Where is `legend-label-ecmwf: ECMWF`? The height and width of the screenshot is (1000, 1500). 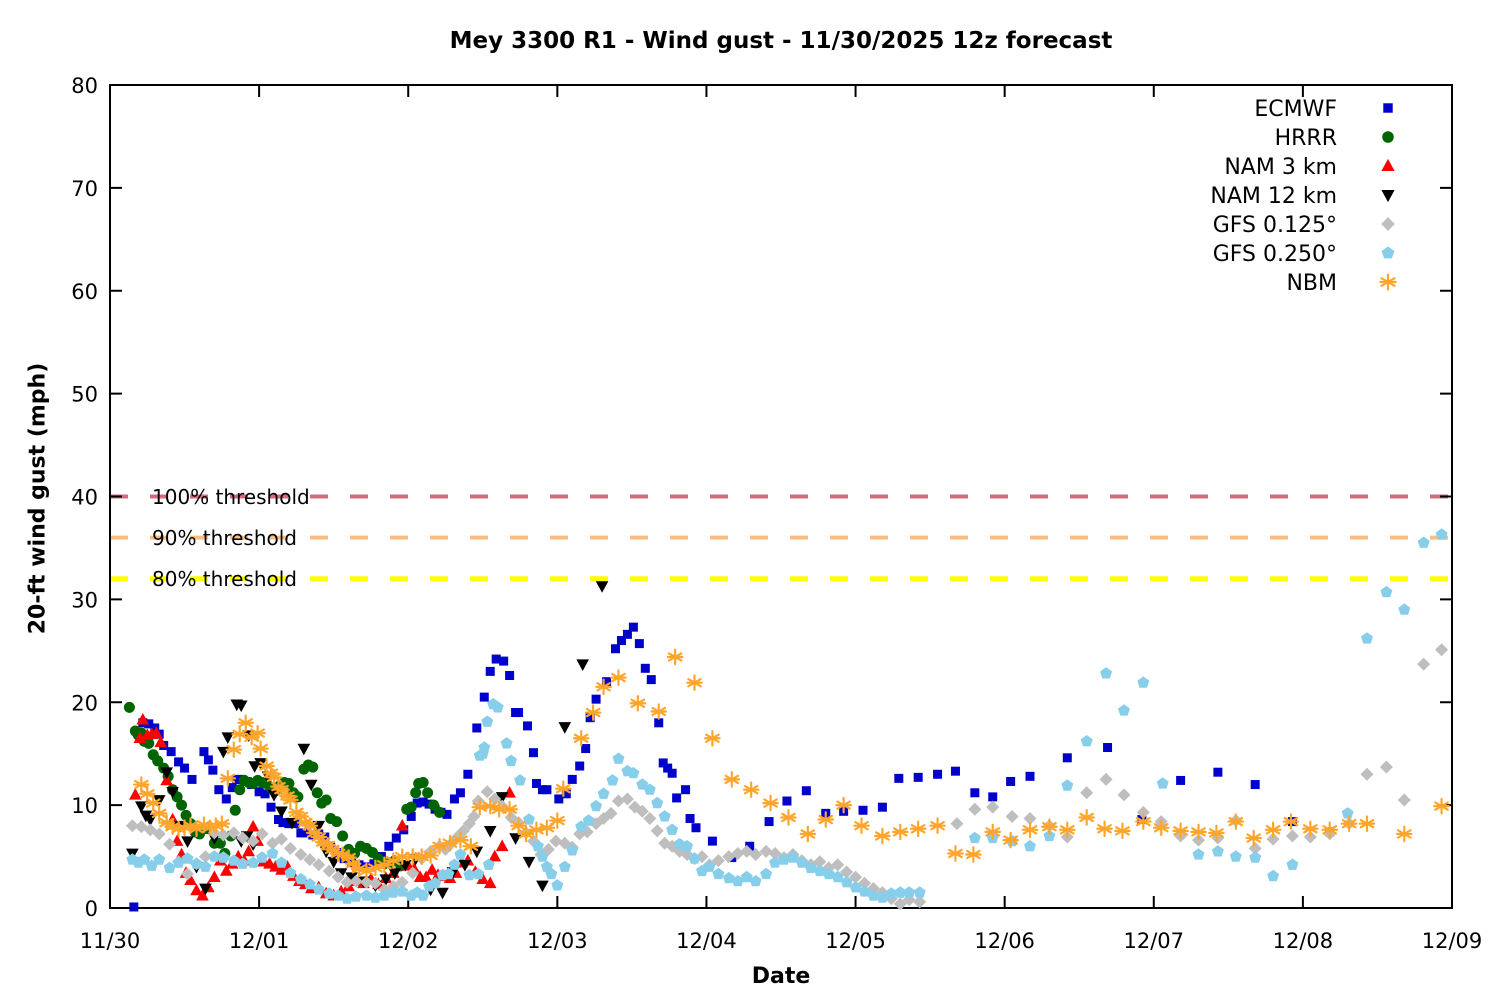 legend-label-ecmwf: ECMWF is located at coordinates (1295, 109).